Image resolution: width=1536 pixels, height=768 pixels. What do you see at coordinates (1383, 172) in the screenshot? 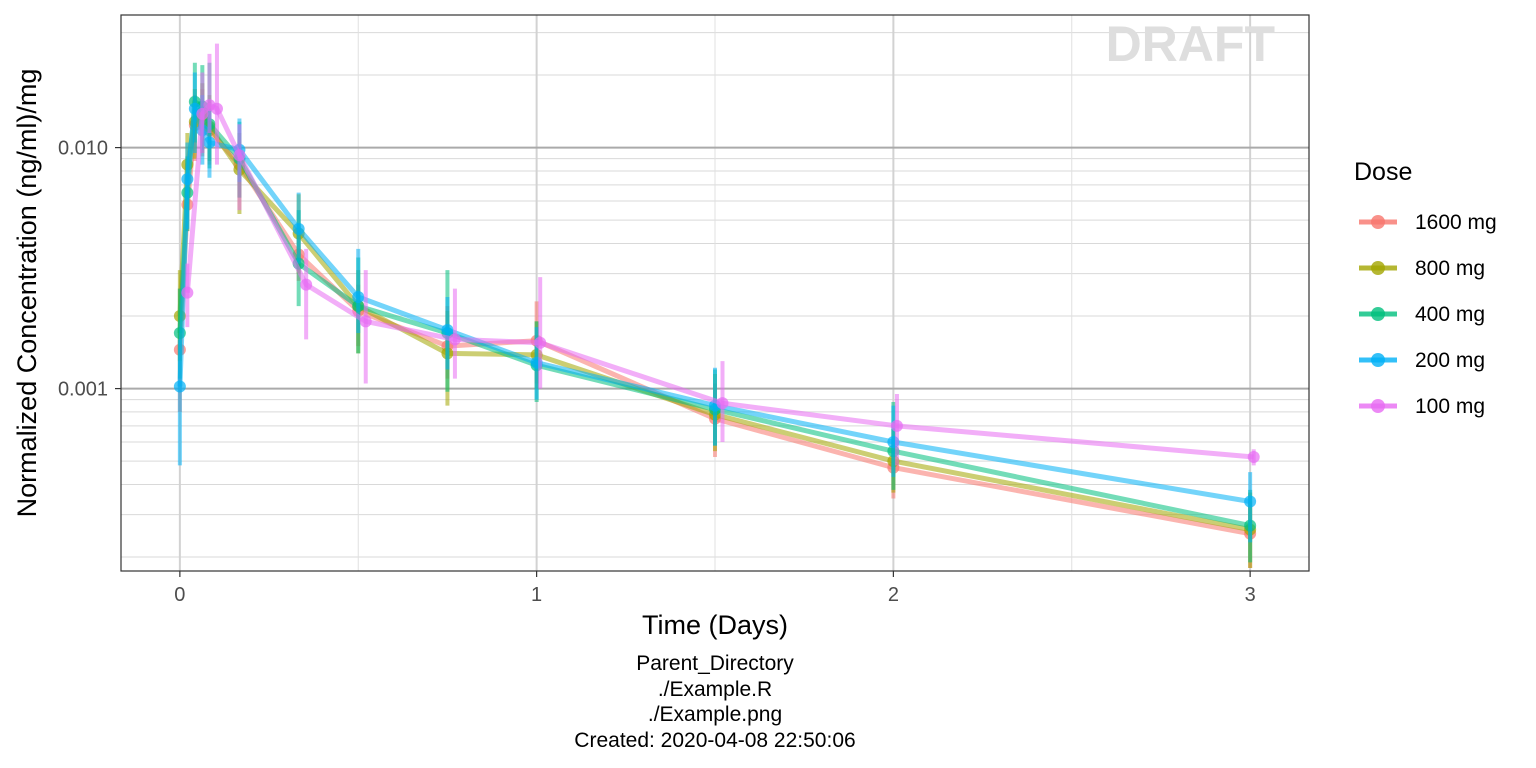
I see `legend-title: Dose` at bounding box center [1383, 172].